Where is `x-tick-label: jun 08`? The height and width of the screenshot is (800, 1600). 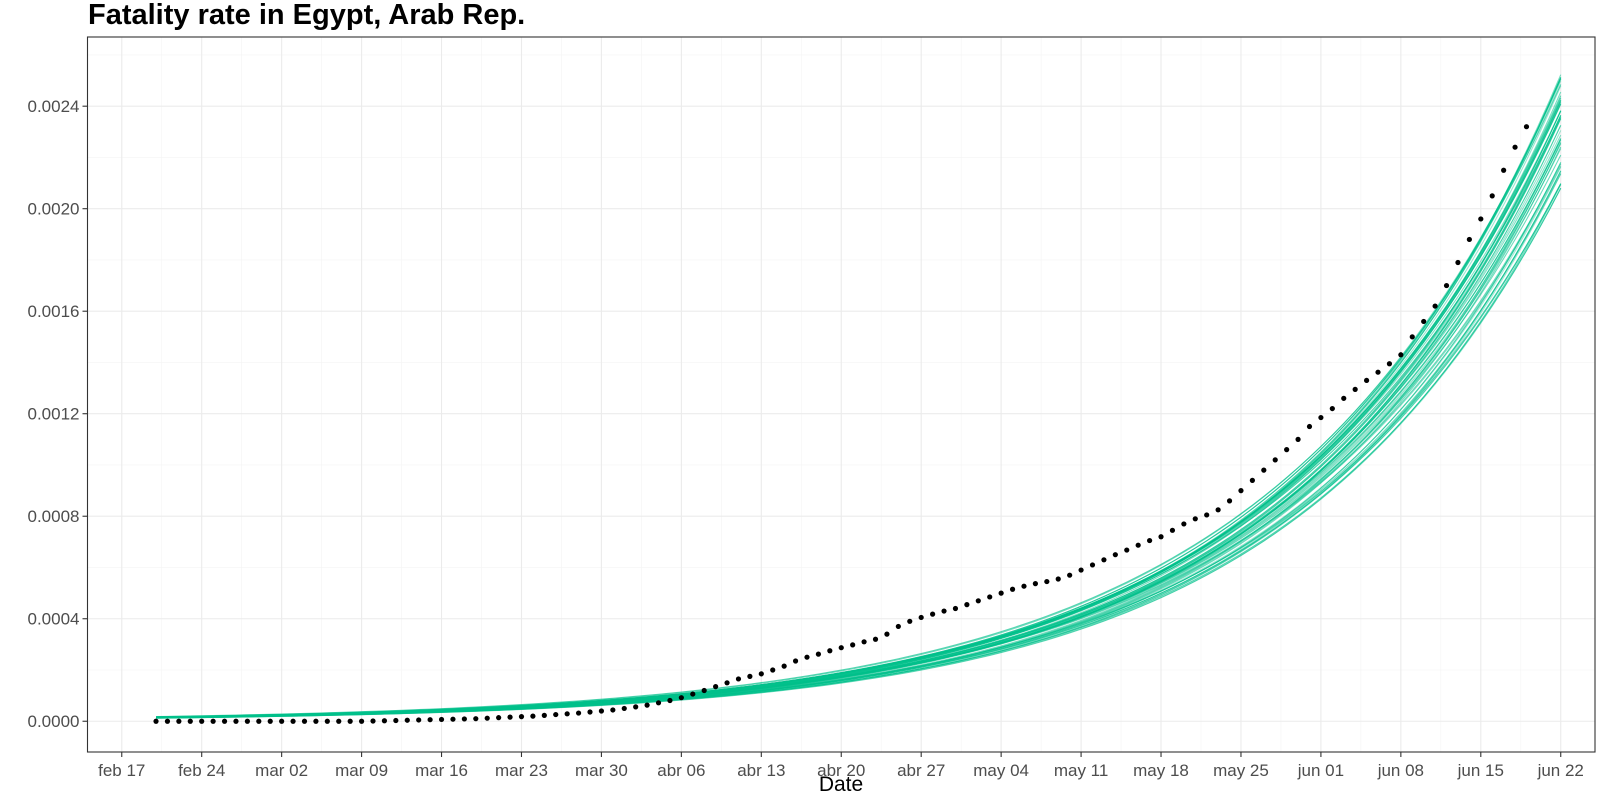
x-tick-label: jun 08 is located at coordinates (1400, 770).